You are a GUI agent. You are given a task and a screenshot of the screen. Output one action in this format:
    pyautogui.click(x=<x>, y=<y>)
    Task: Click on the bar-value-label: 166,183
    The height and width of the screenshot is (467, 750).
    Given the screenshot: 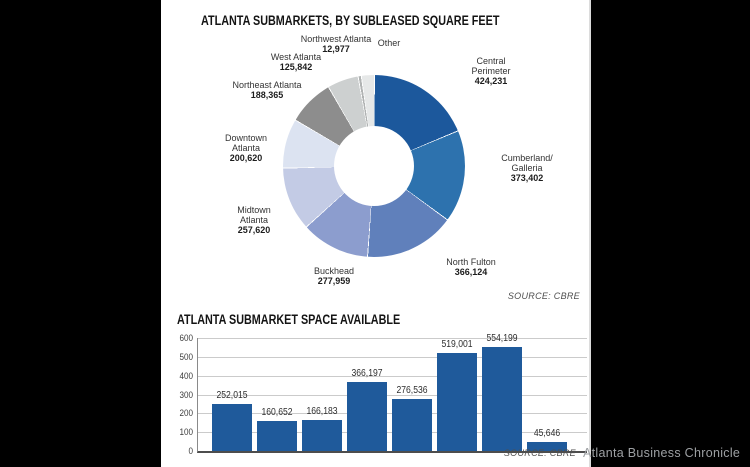 What is the action you would take?
    pyautogui.click(x=322, y=411)
    